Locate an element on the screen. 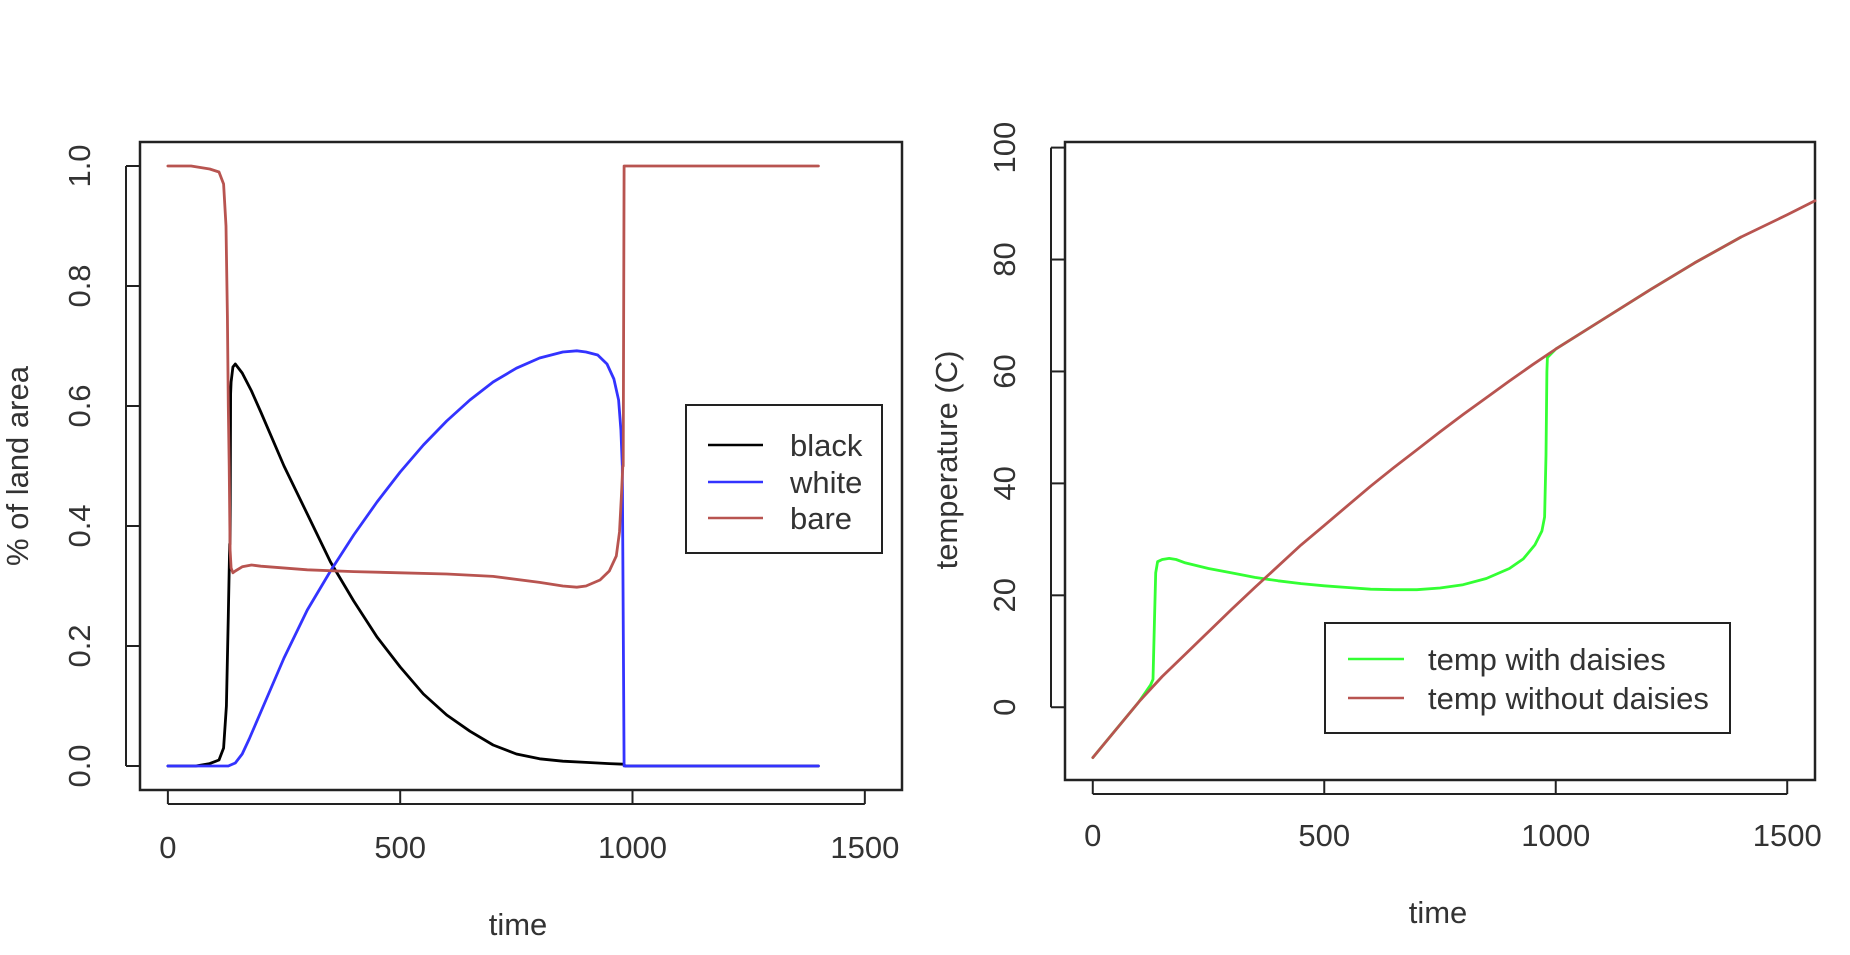 The height and width of the screenshot is (955, 1850). y-axis-title: temperature (C) is located at coordinates (946, 460).